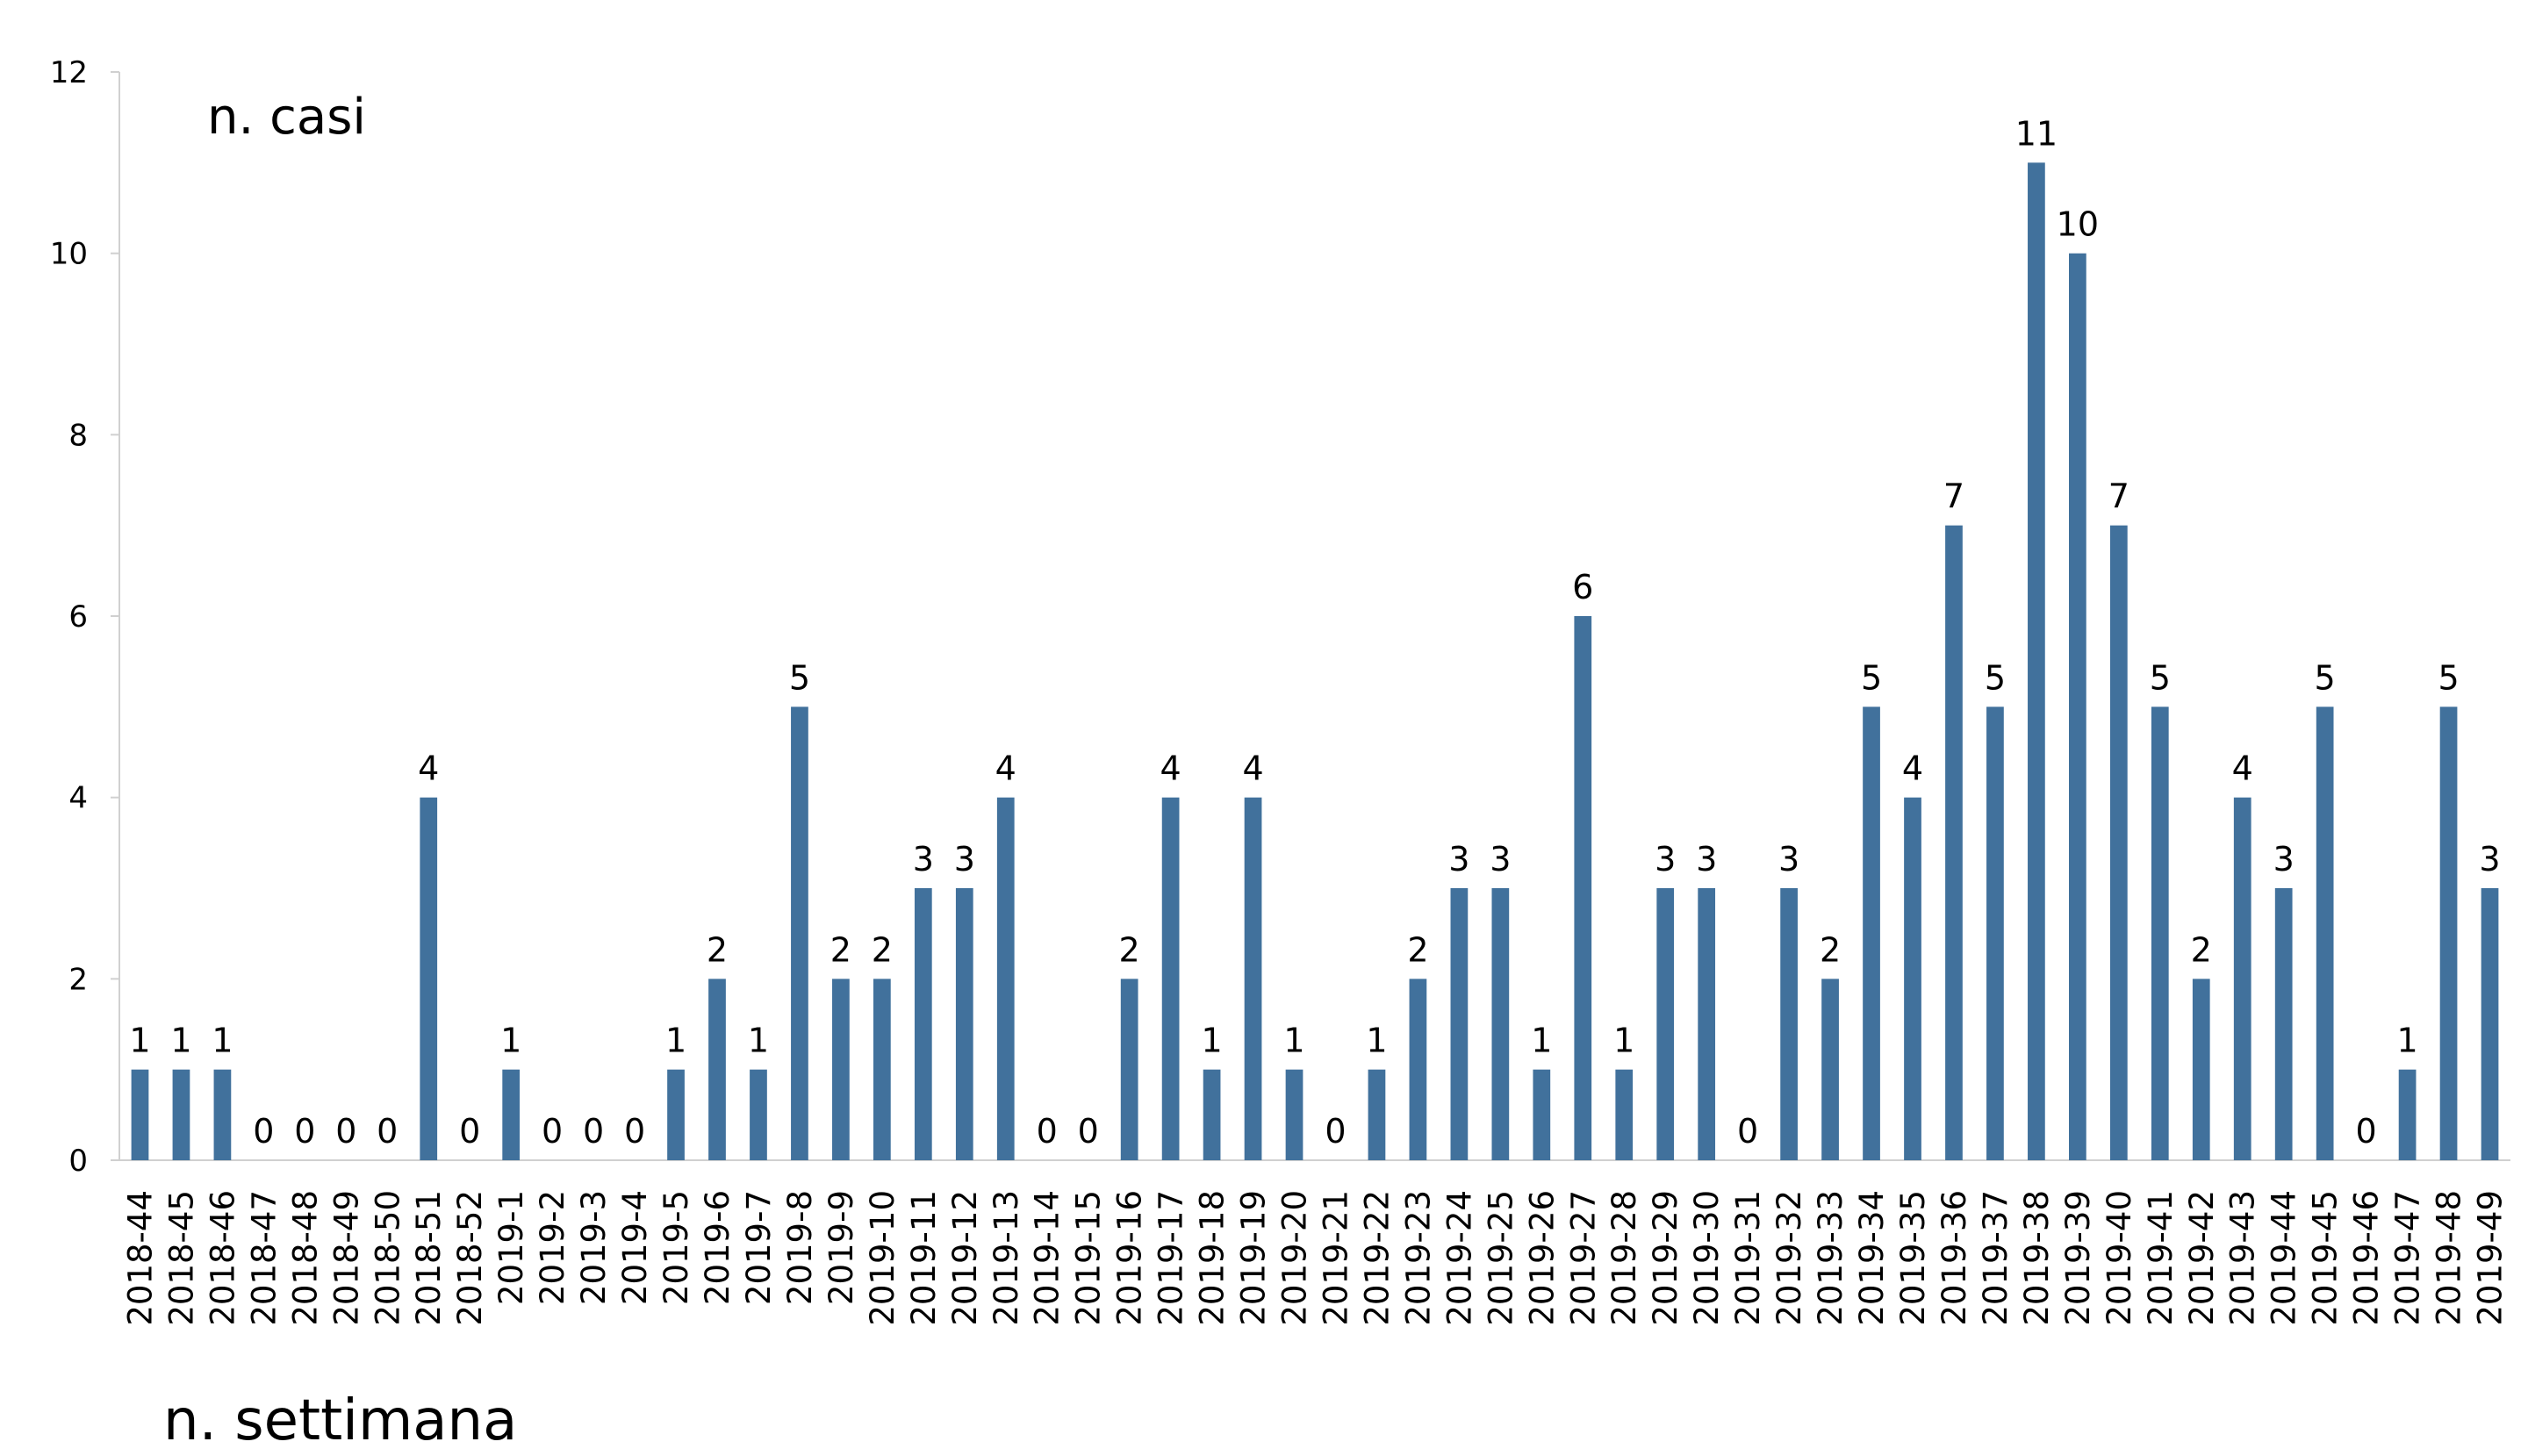 Image resolution: width=2528 pixels, height=1456 pixels. I want to click on x-tick-label: 2019-35, so click(1913, 1258).